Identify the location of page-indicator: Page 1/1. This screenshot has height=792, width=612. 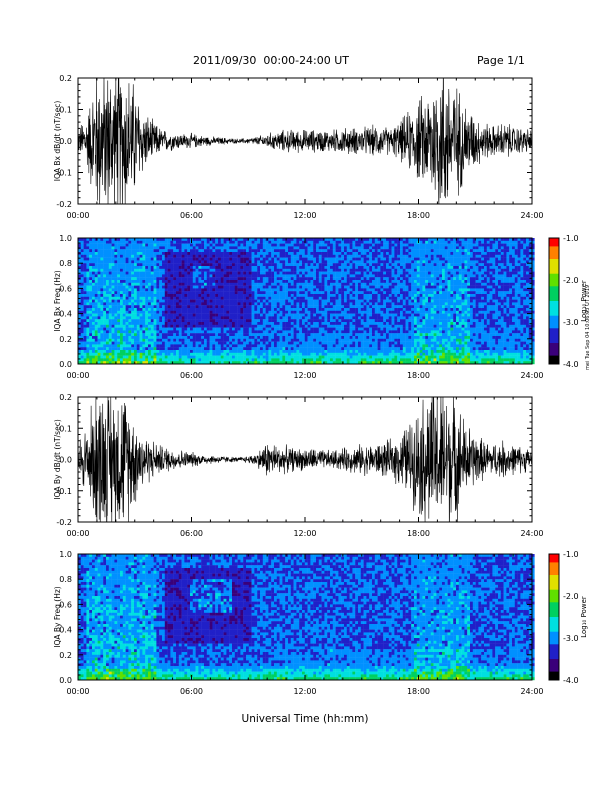
(501, 60).